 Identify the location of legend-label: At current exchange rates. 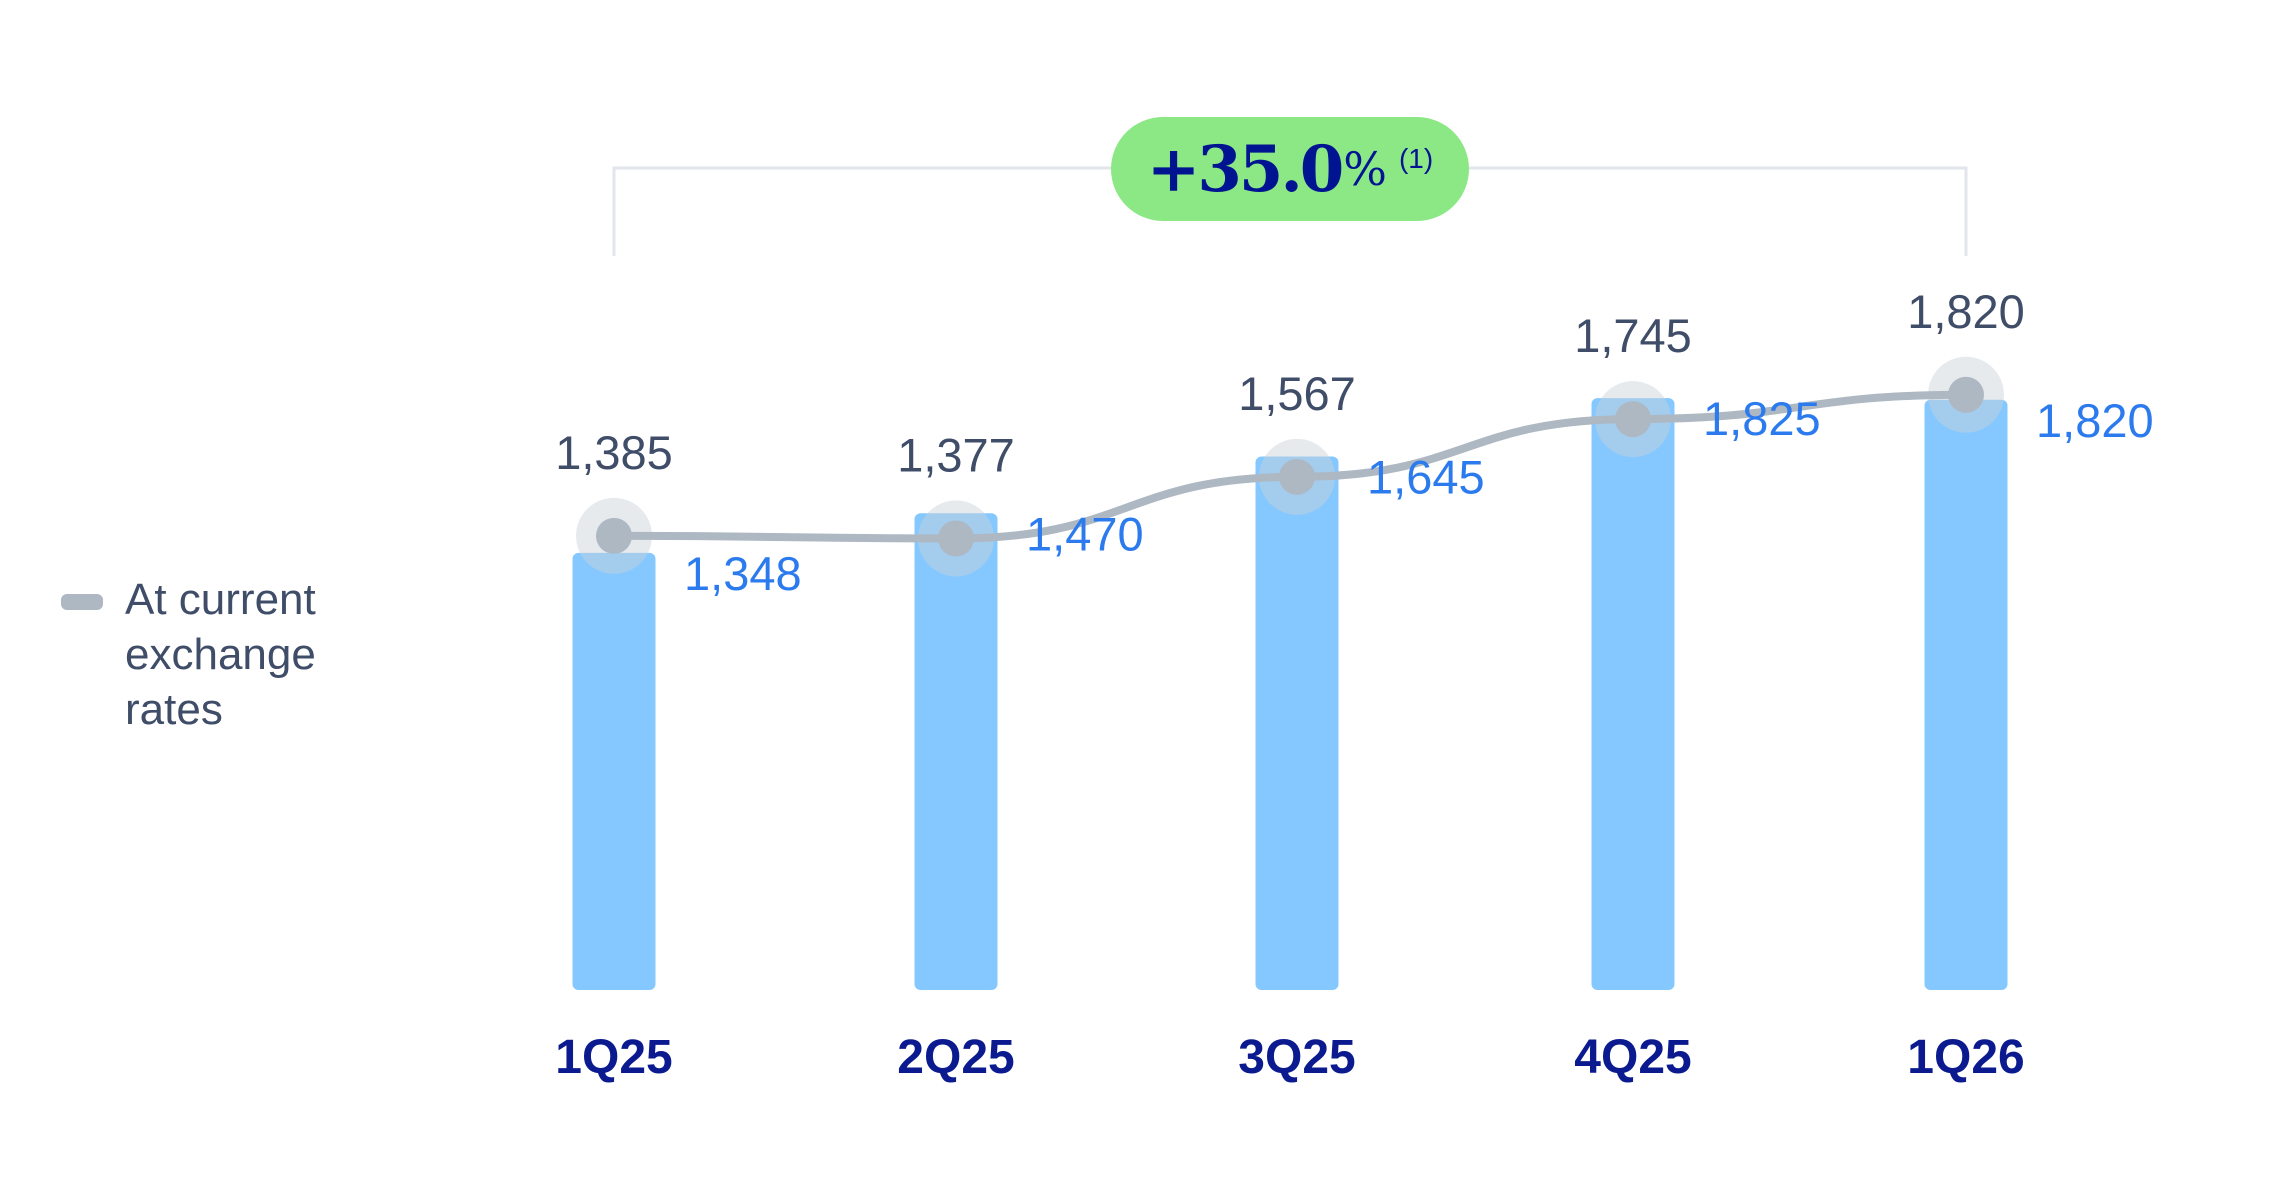
(220, 654).